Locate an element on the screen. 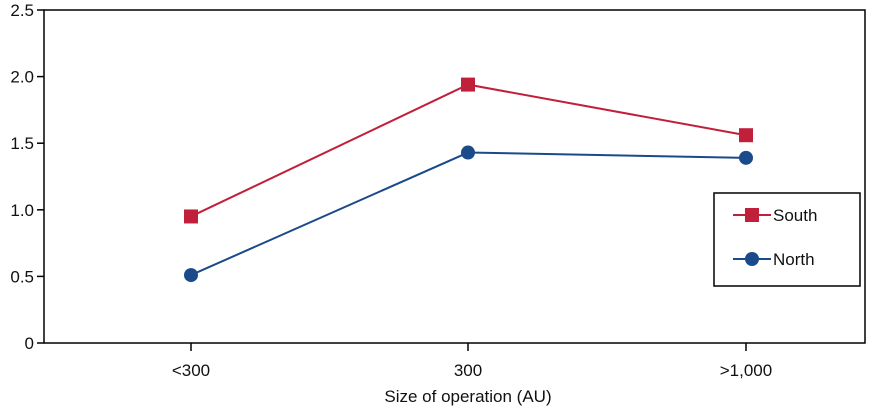  legend-label-south: South is located at coordinates (795, 215).